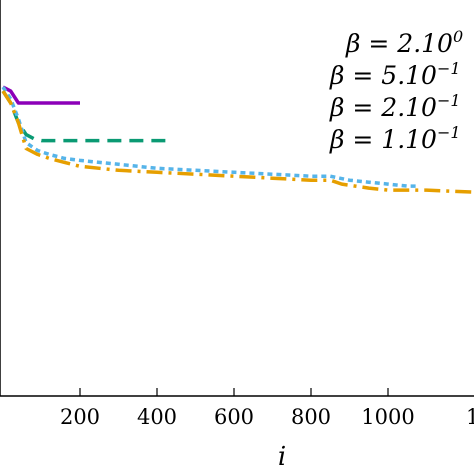 The height and width of the screenshot is (474, 474). What do you see at coordinates (395, 106) in the screenshot?
I see `legend-entry-3: β = 2.10−1` at bounding box center [395, 106].